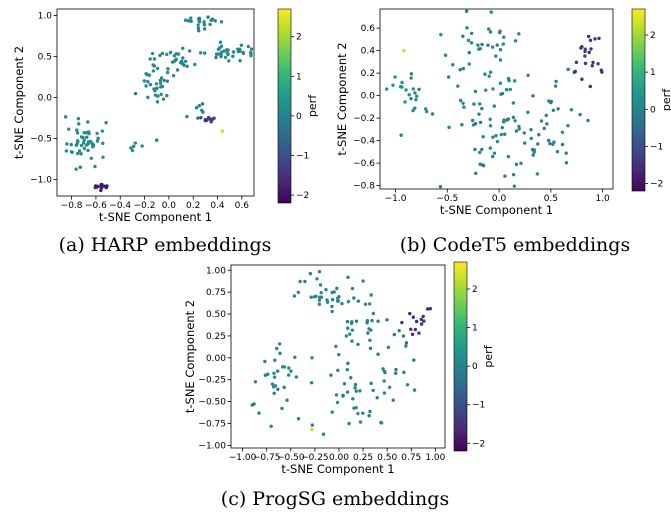 The width and height of the screenshot is (671, 516). Describe the element at coordinates (368, 52) in the screenshot. I see `y-tick-label: 0.4` at that location.